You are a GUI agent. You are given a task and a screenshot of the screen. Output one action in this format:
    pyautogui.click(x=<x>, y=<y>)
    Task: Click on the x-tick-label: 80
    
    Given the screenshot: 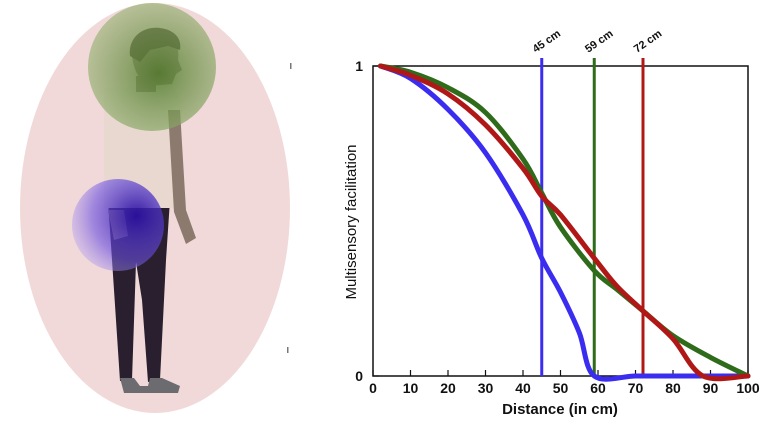 What is the action you would take?
    pyautogui.click(x=673, y=388)
    